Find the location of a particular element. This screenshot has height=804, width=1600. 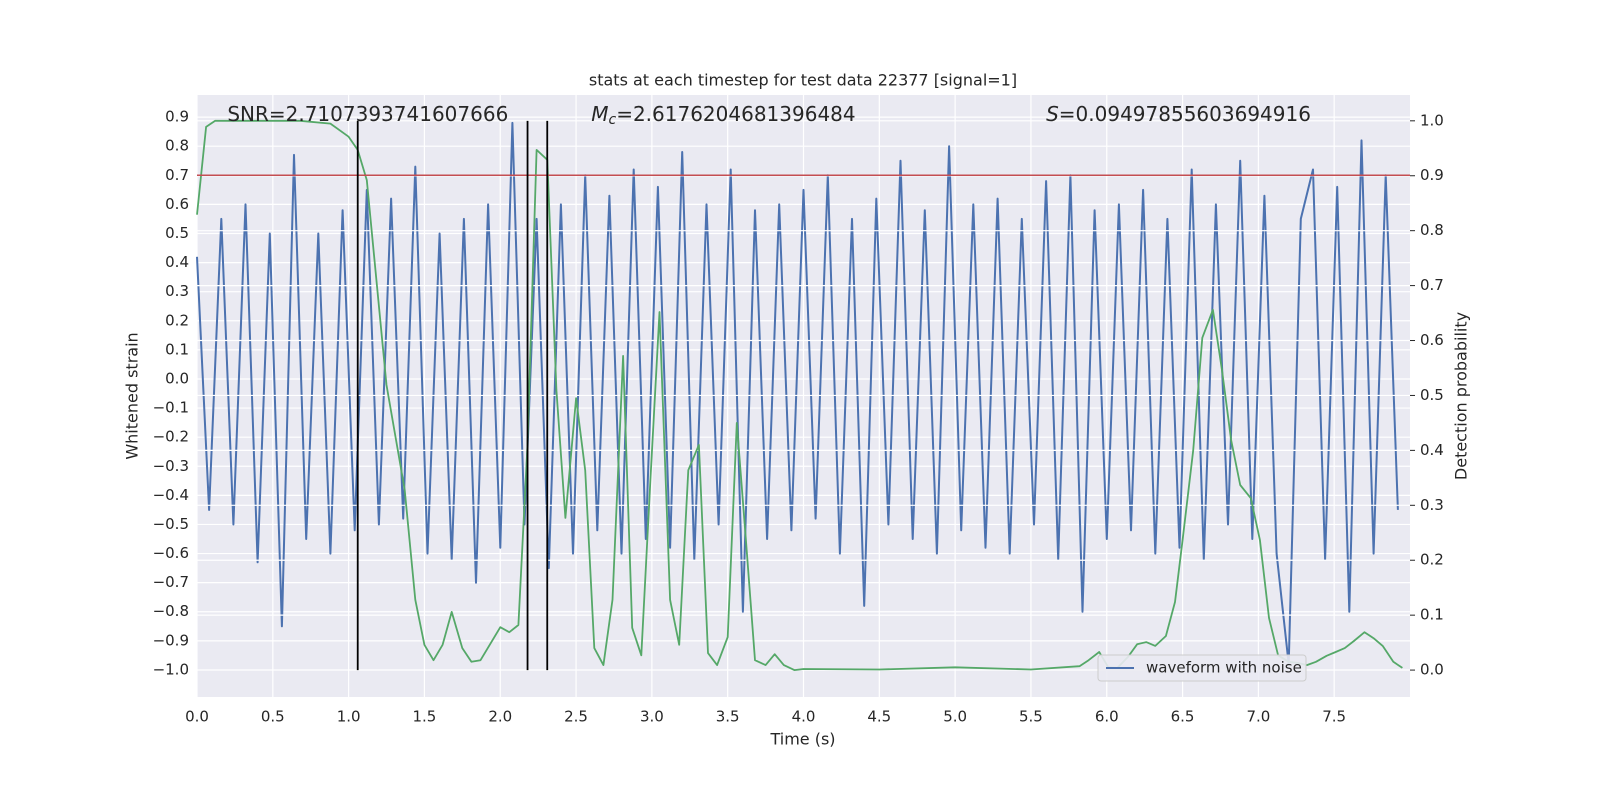

y2-tick-label: 0.0 is located at coordinates (1432, 670).